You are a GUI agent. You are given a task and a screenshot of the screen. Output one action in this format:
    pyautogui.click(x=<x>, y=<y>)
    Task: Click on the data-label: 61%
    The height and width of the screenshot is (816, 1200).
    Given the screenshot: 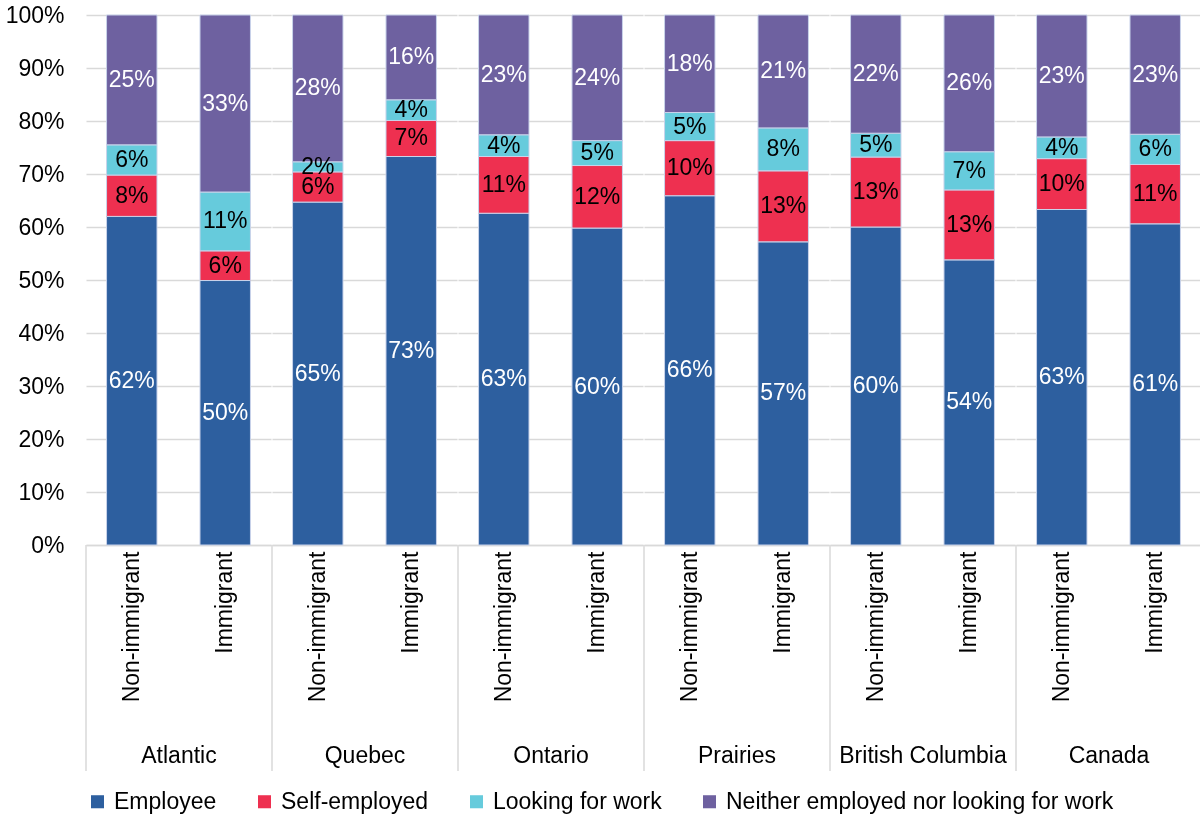 What is the action you would take?
    pyautogui.click(x=1155, y=383)
    